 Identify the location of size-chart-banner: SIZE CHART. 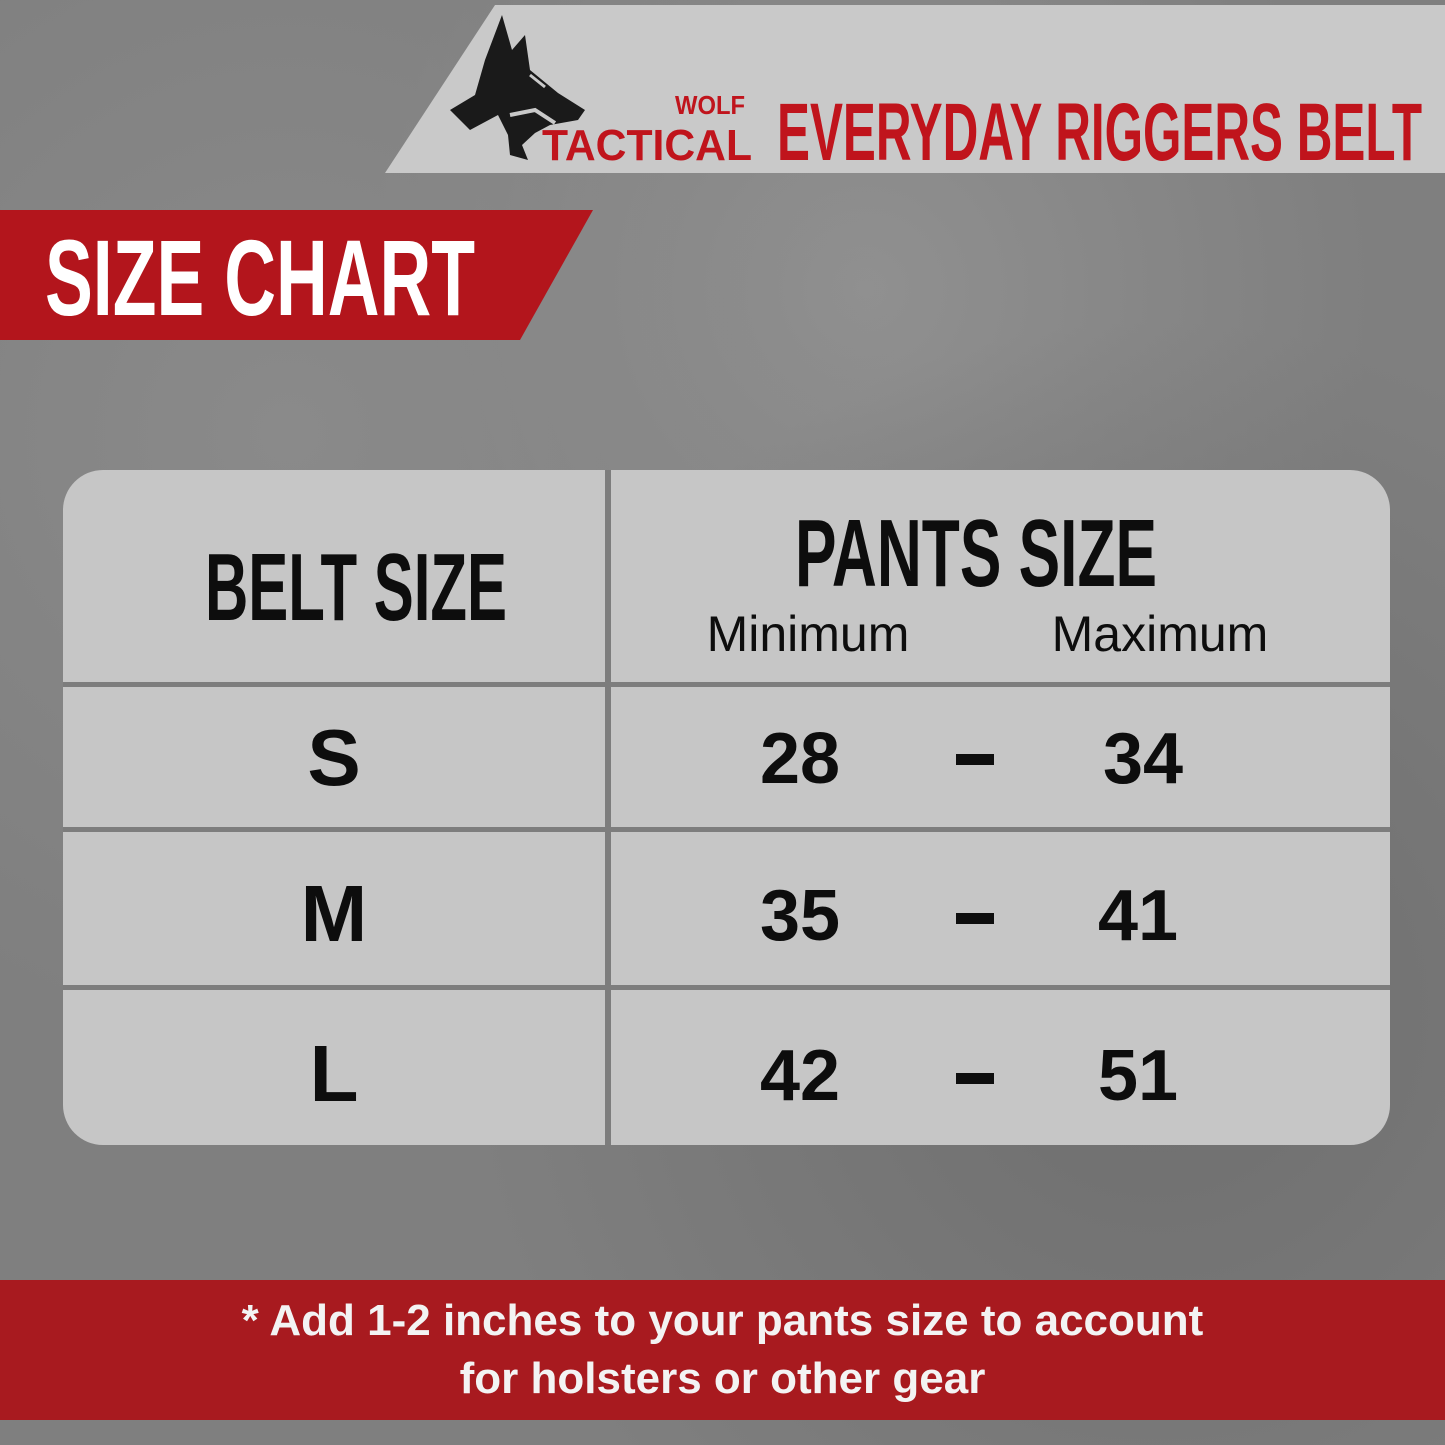
(296, 275).